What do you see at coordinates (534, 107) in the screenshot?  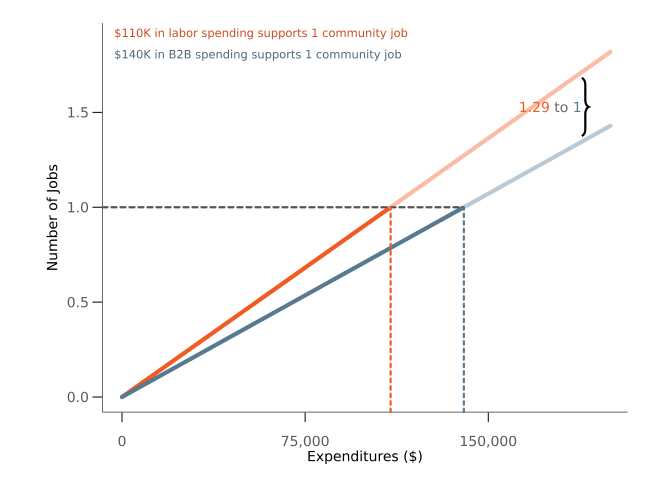 I see `annotation: 1.29` at bounding box center [534, 107].